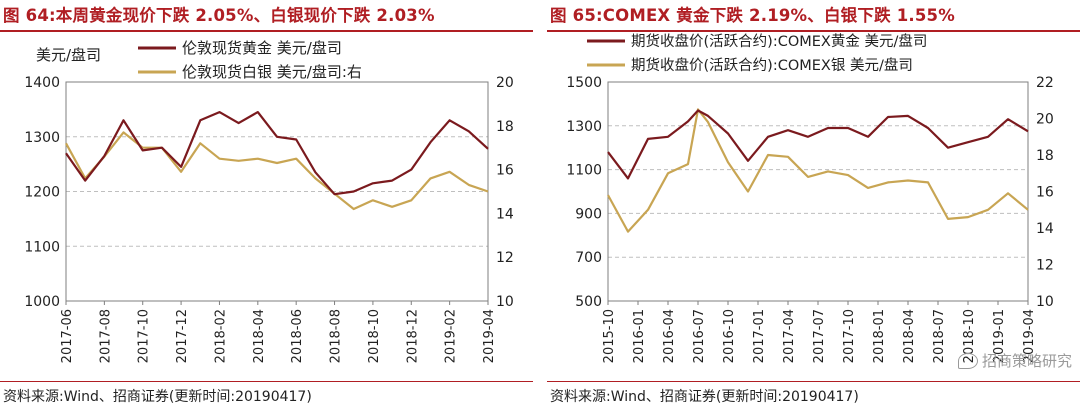 The height and width of the screenshot is (413, 1080). What do you see at coordinates (699, 336) in the screenshot?
I see `x-tick-label: 2016-07` at bounding box center [699, 336].